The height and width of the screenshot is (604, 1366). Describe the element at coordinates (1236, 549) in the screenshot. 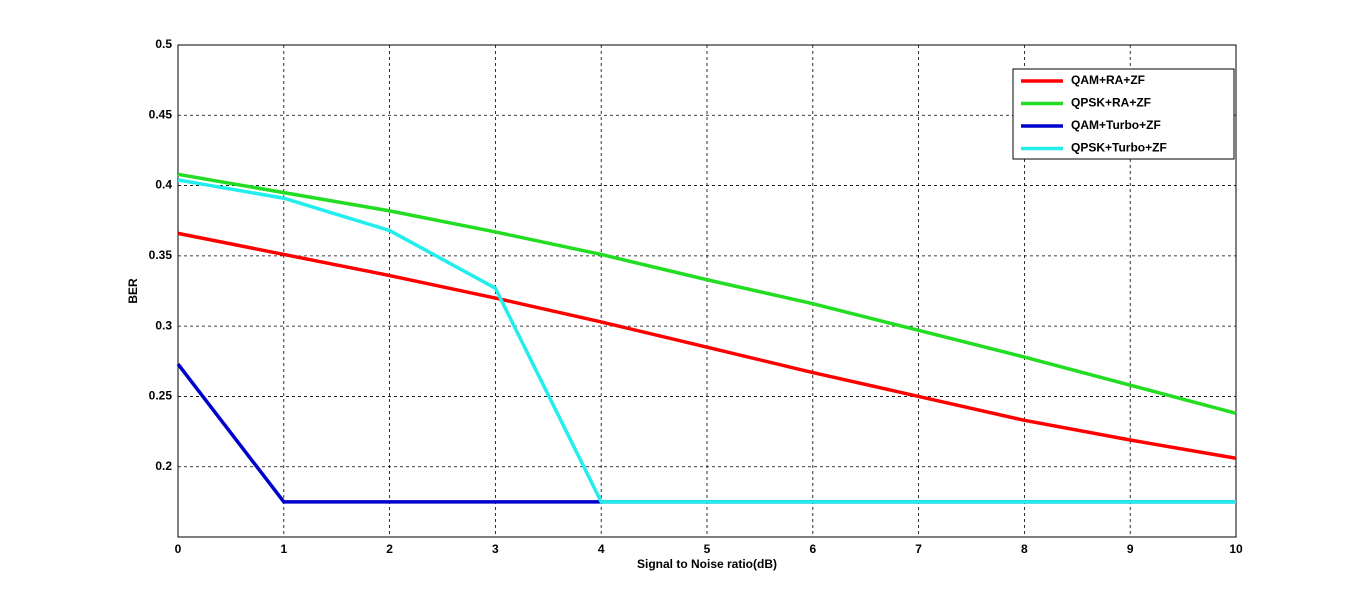

I see `x-tick-label: 10` at that location.